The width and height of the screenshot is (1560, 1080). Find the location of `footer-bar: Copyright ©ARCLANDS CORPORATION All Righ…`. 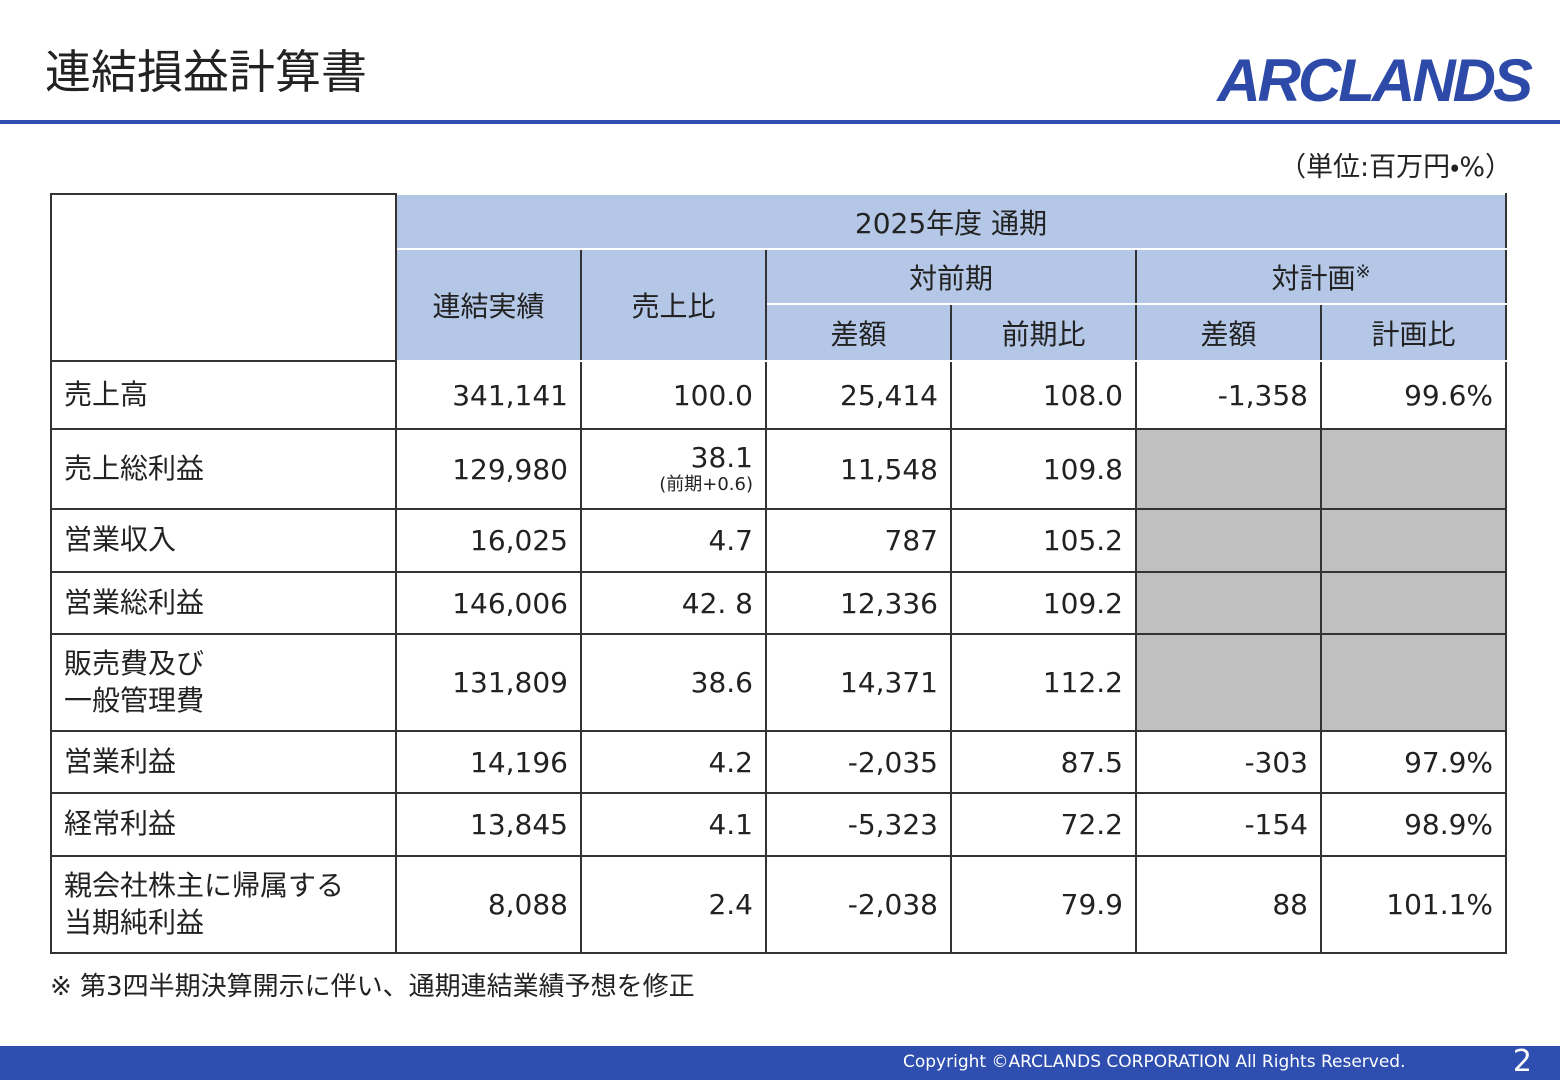

footer-bar: Copyright ©ARCLANDS CORPORATION All Righ… is located at coordinates (780, 1062).